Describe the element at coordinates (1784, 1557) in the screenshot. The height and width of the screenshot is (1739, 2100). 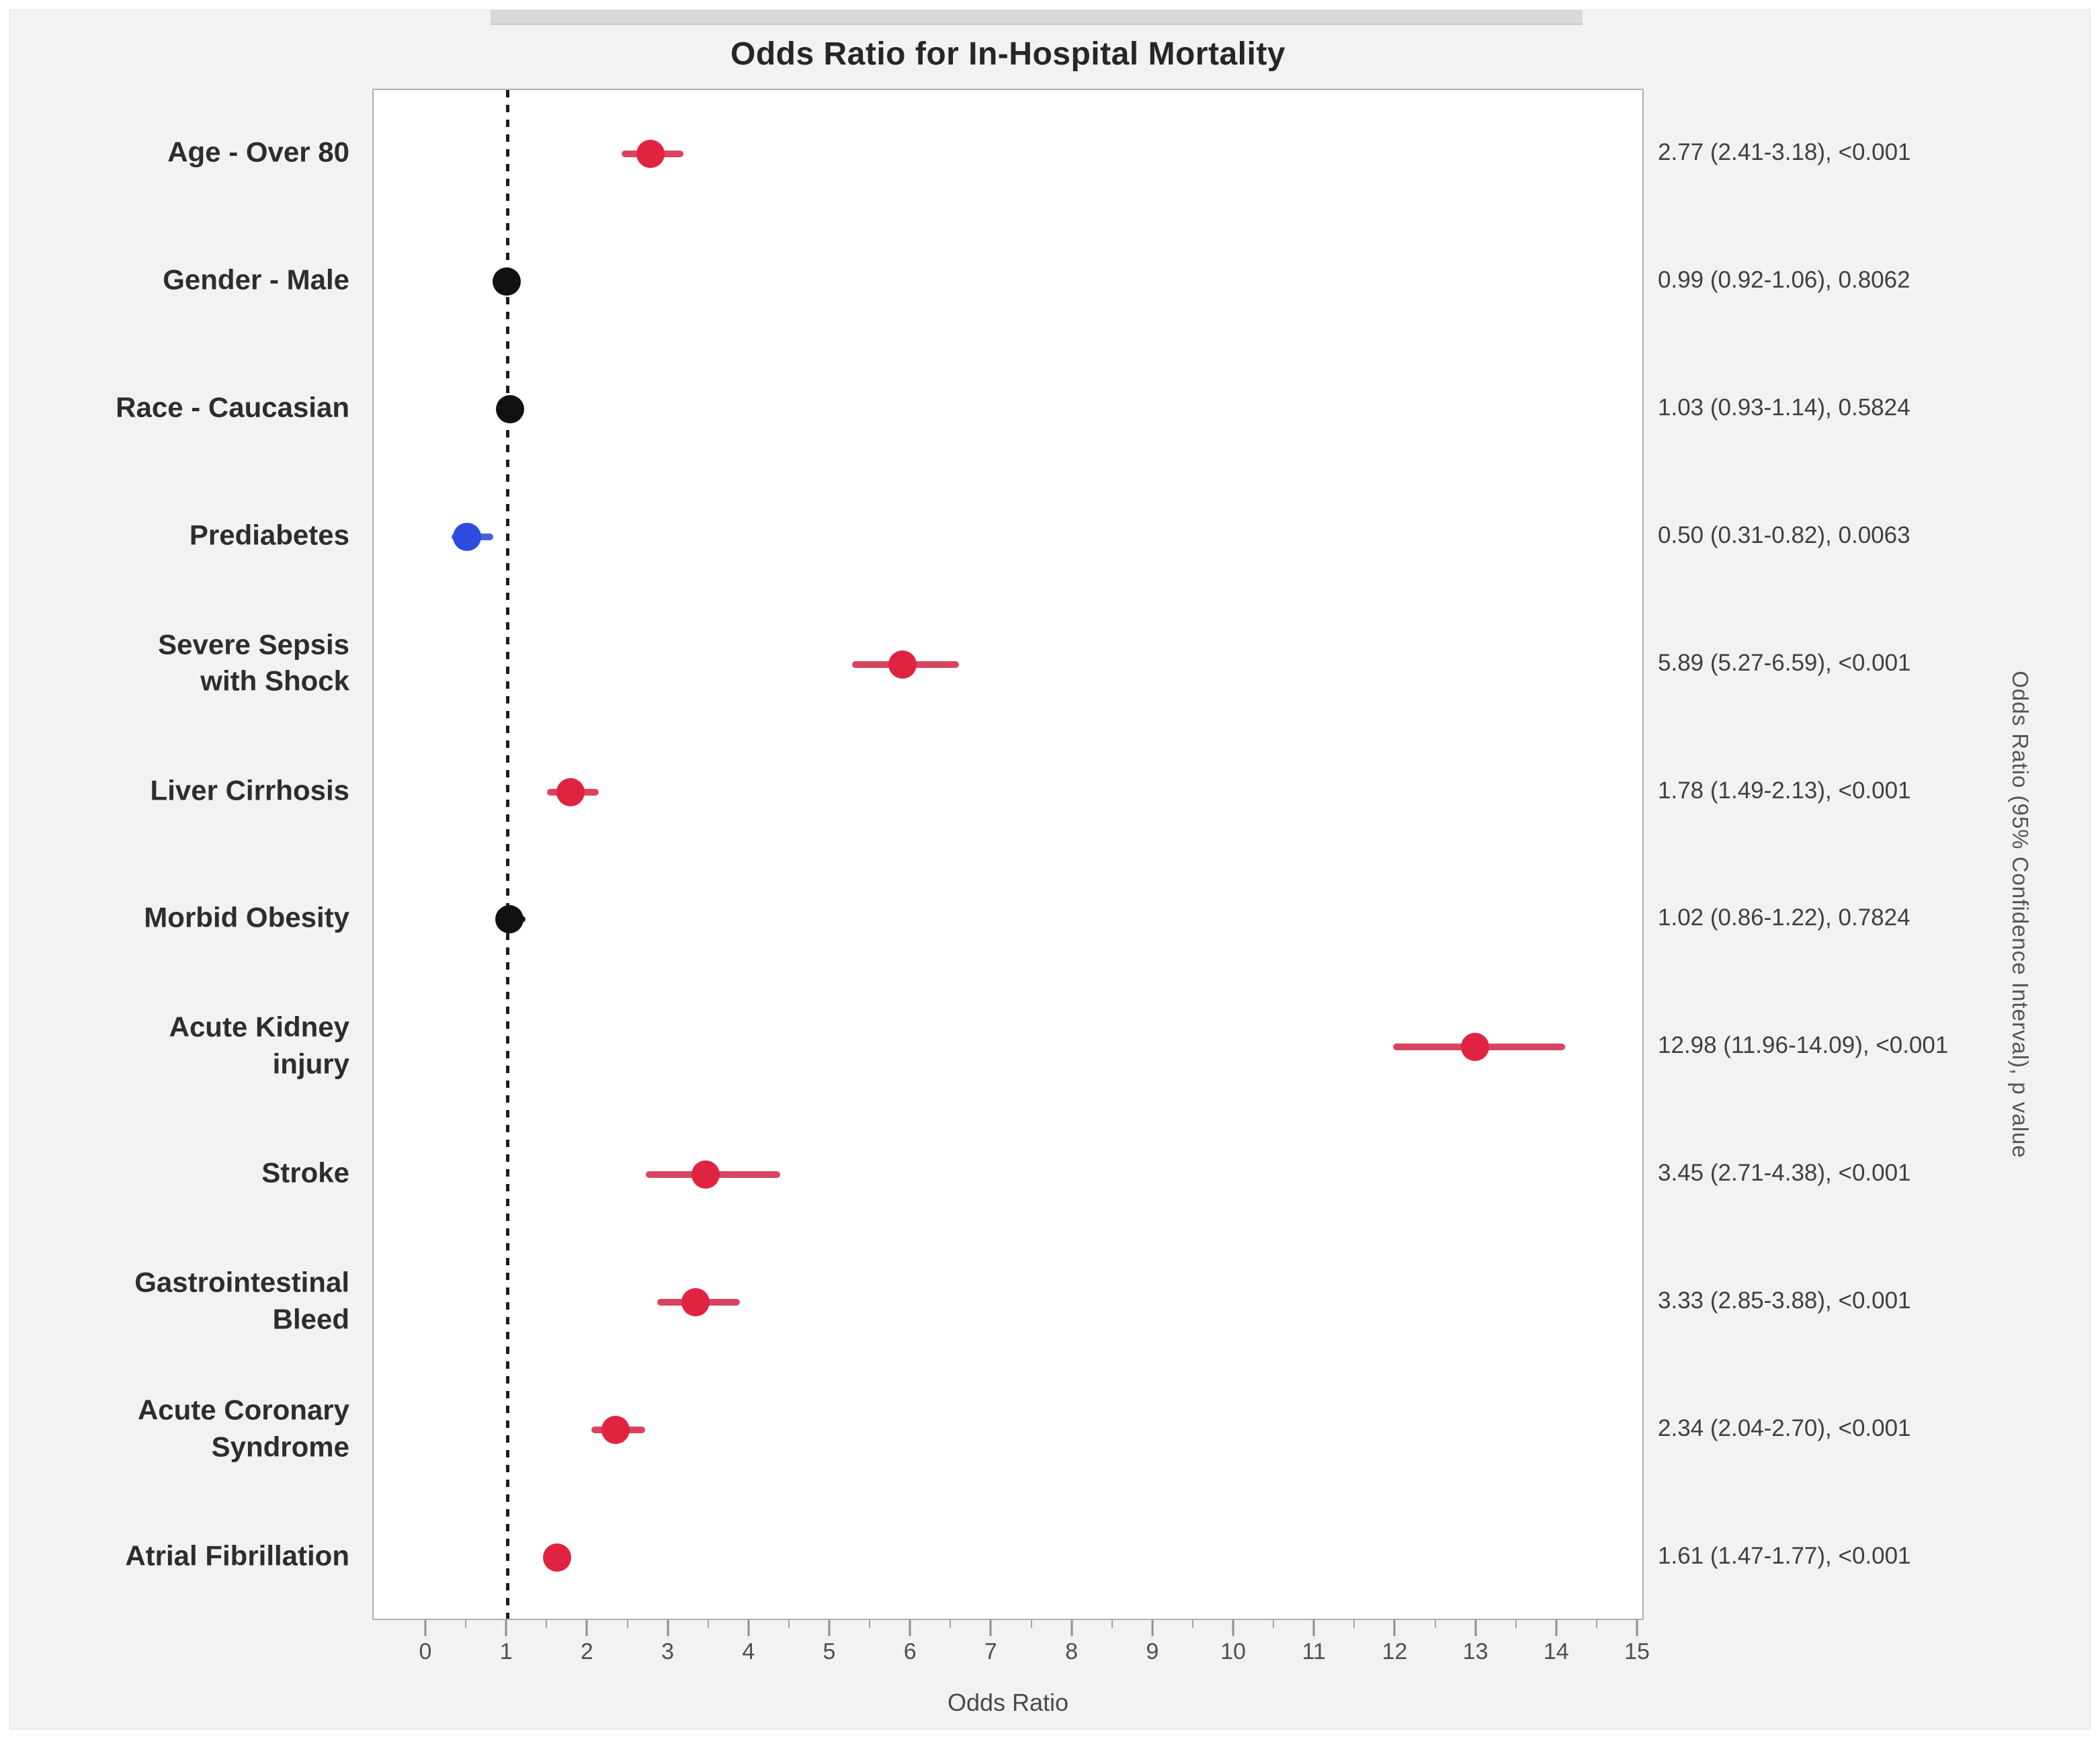
I see `or-ci-p-annotation: 1.61 (1.47-1.77), <0.001` at that location.